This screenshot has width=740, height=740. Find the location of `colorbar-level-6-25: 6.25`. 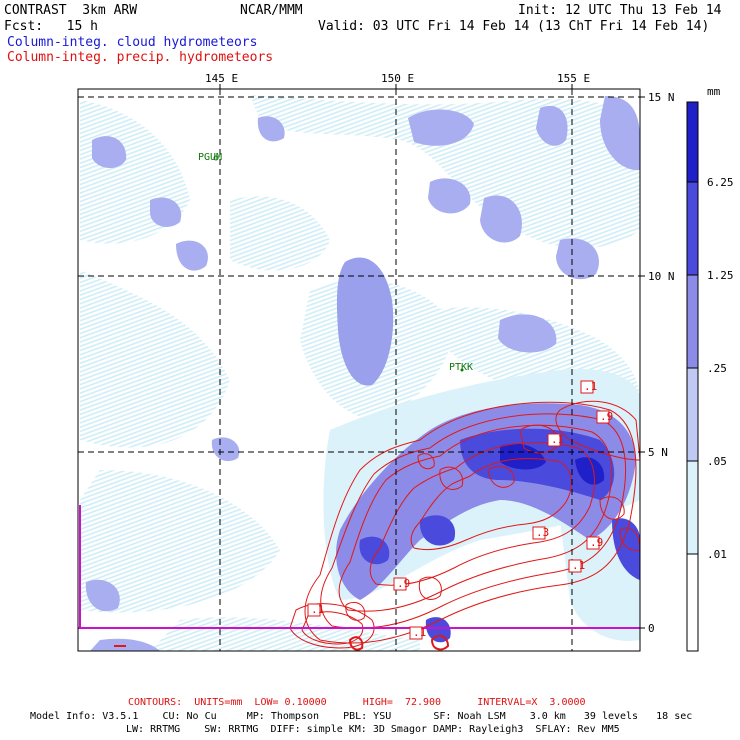

colorbar-level-6-25: 6.25 is located at coordinates (720, 182).